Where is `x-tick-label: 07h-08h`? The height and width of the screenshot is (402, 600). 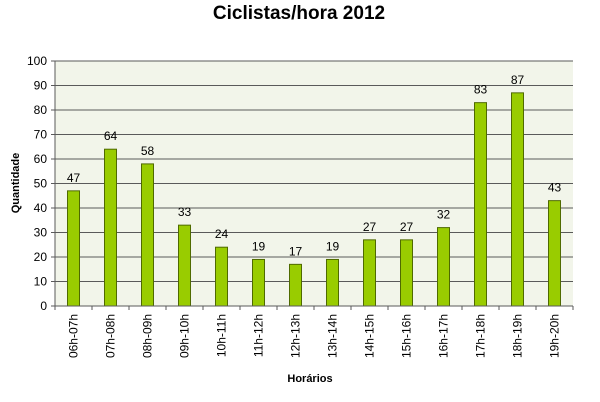 x-tick-label: 07h-08h is located at coordinates (111, 336).